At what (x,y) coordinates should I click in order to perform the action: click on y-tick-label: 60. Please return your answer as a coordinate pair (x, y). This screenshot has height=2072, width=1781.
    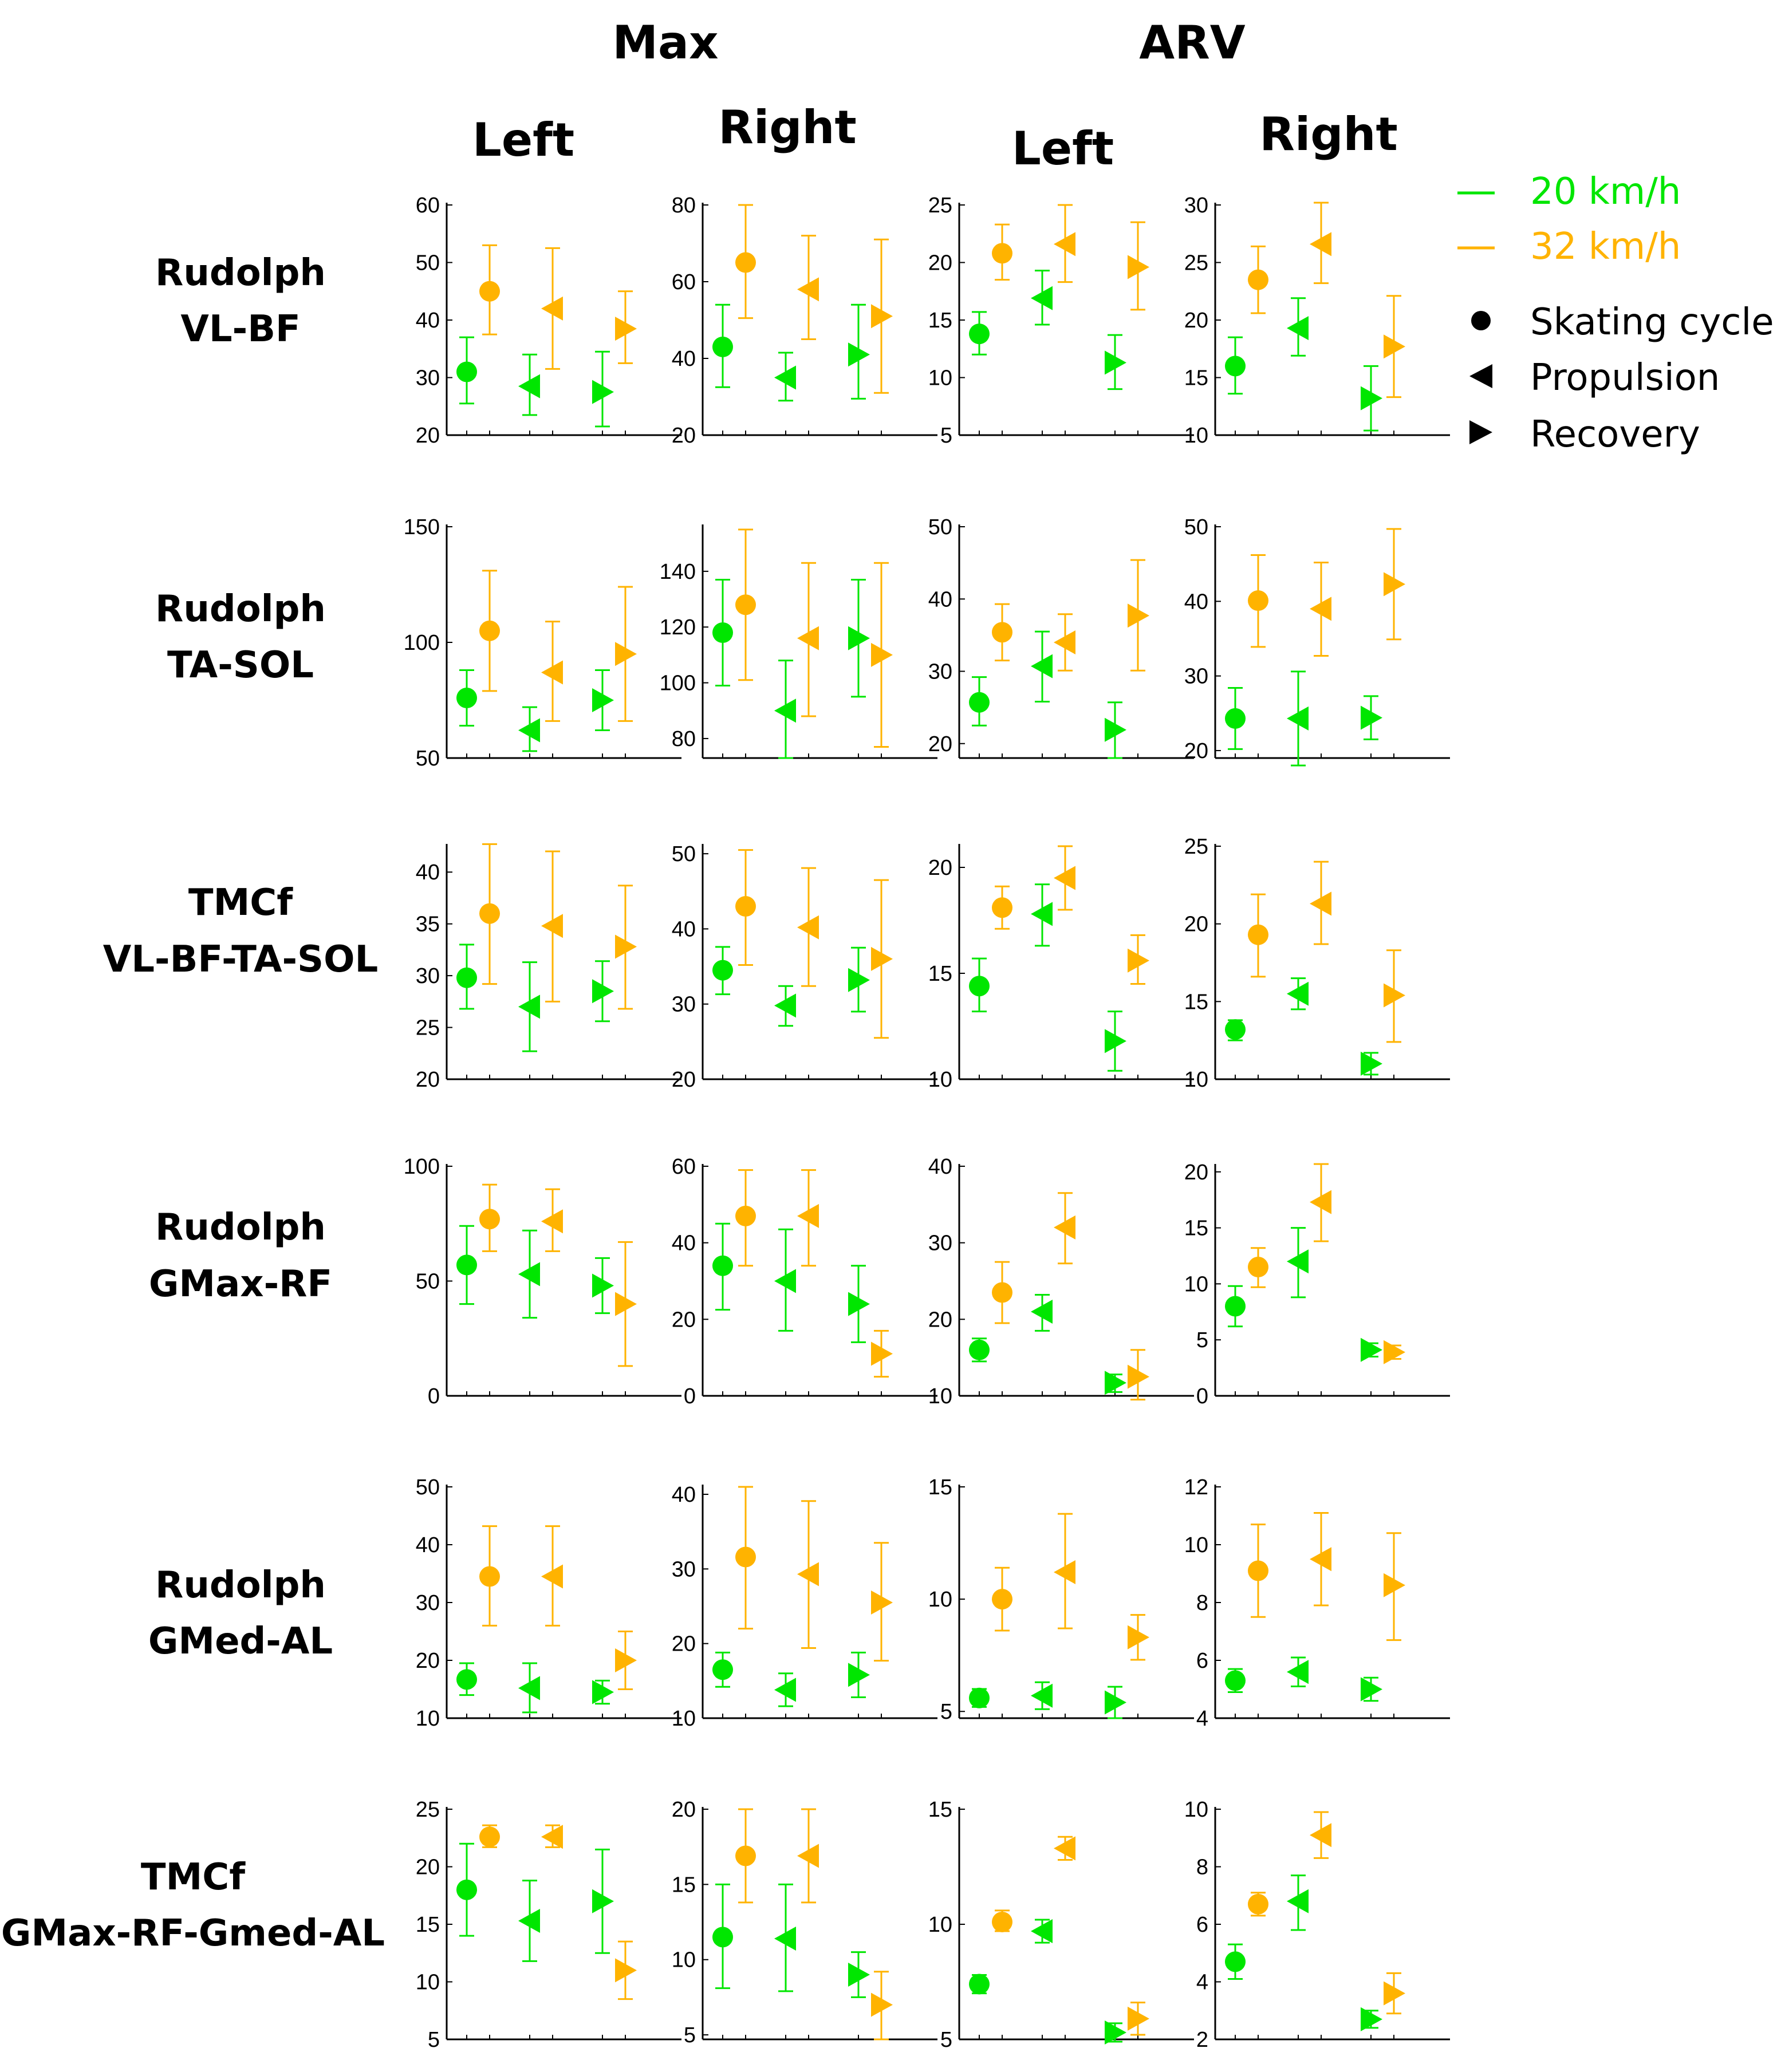
    Looking at the image, I should click on (684, 282).